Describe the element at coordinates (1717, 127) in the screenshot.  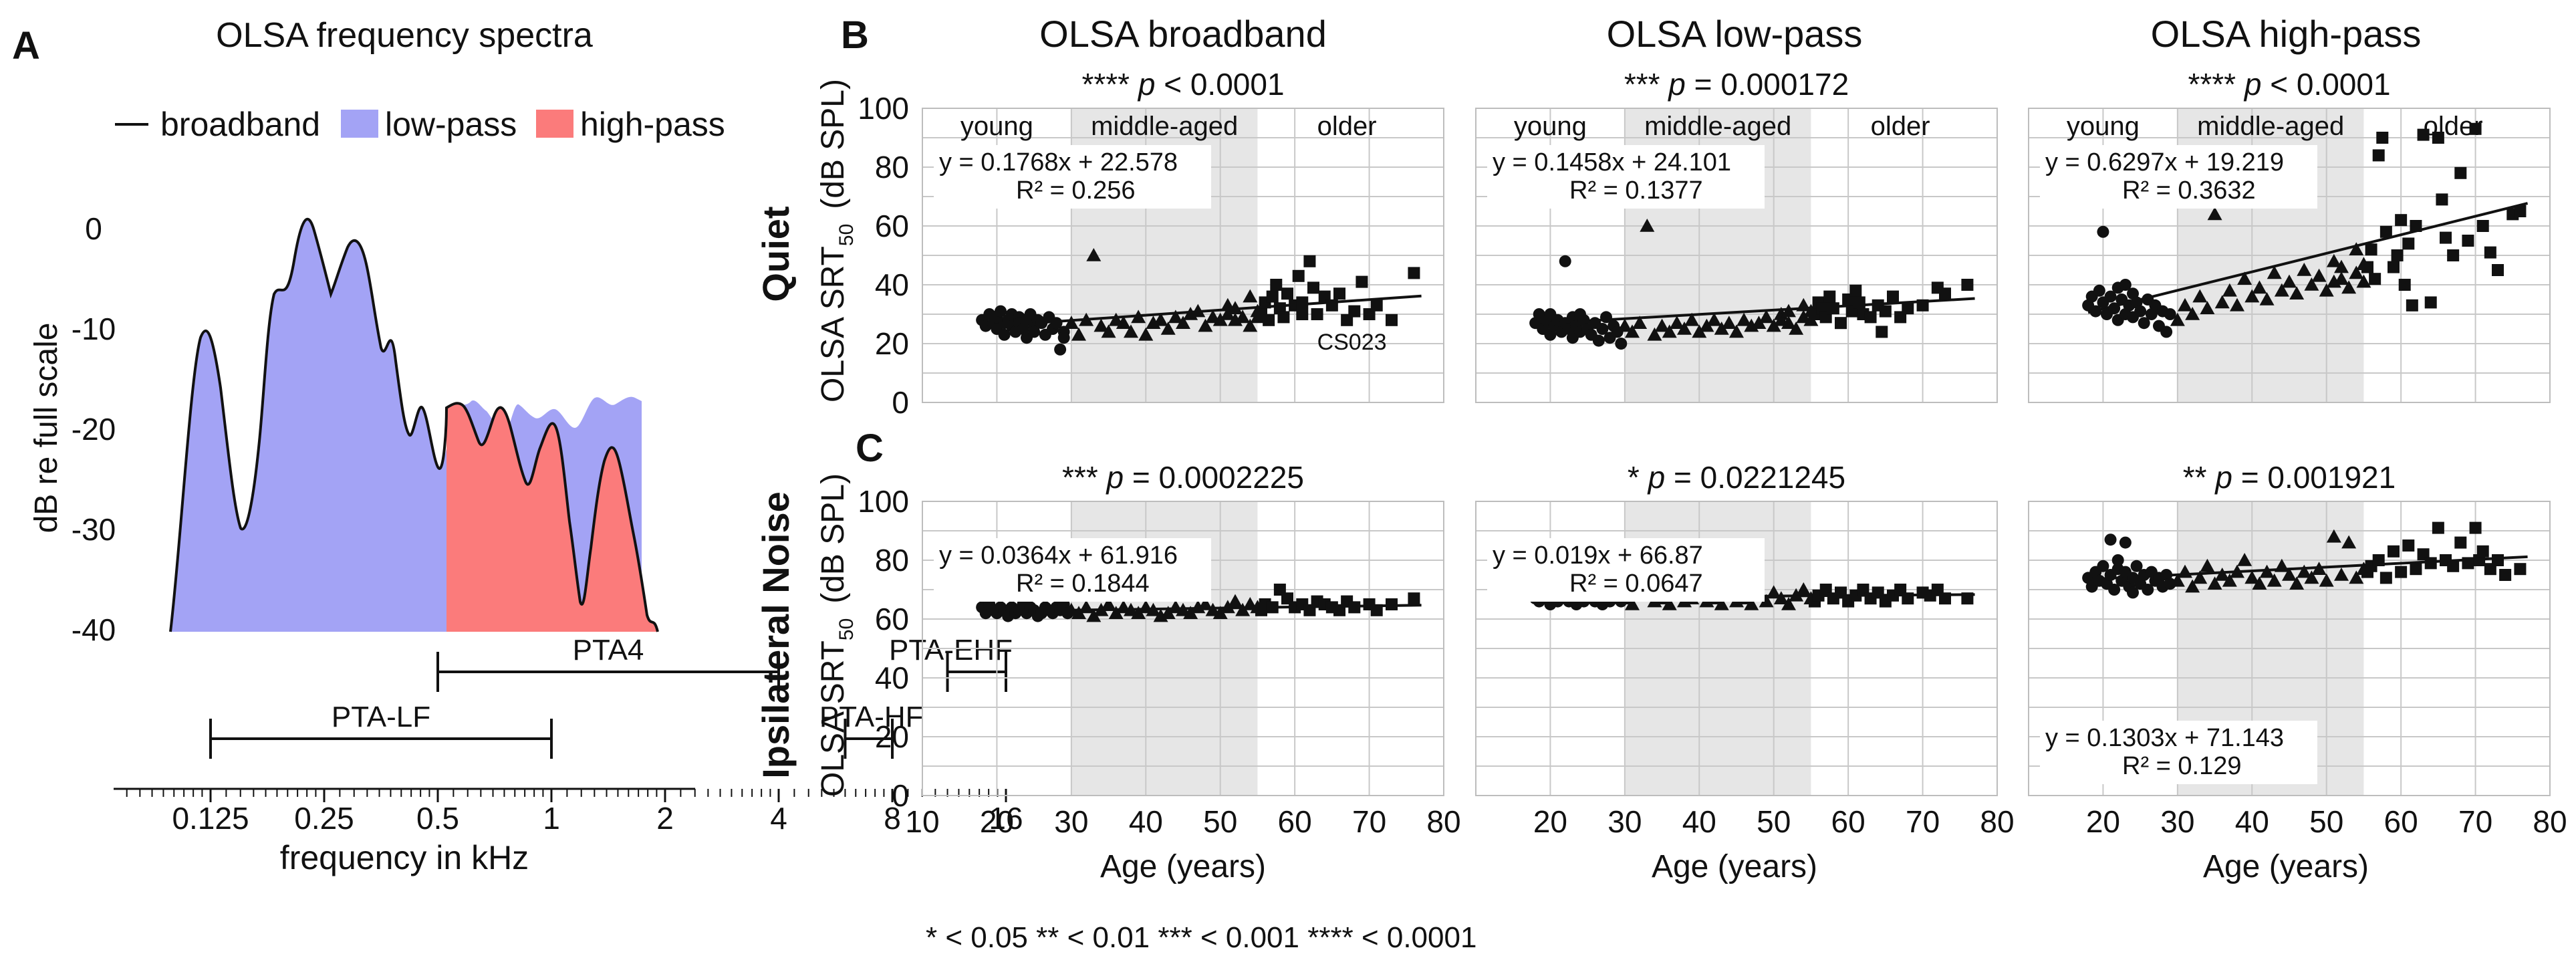
I see `age-group-middle-aged: middle-aged` at that location.